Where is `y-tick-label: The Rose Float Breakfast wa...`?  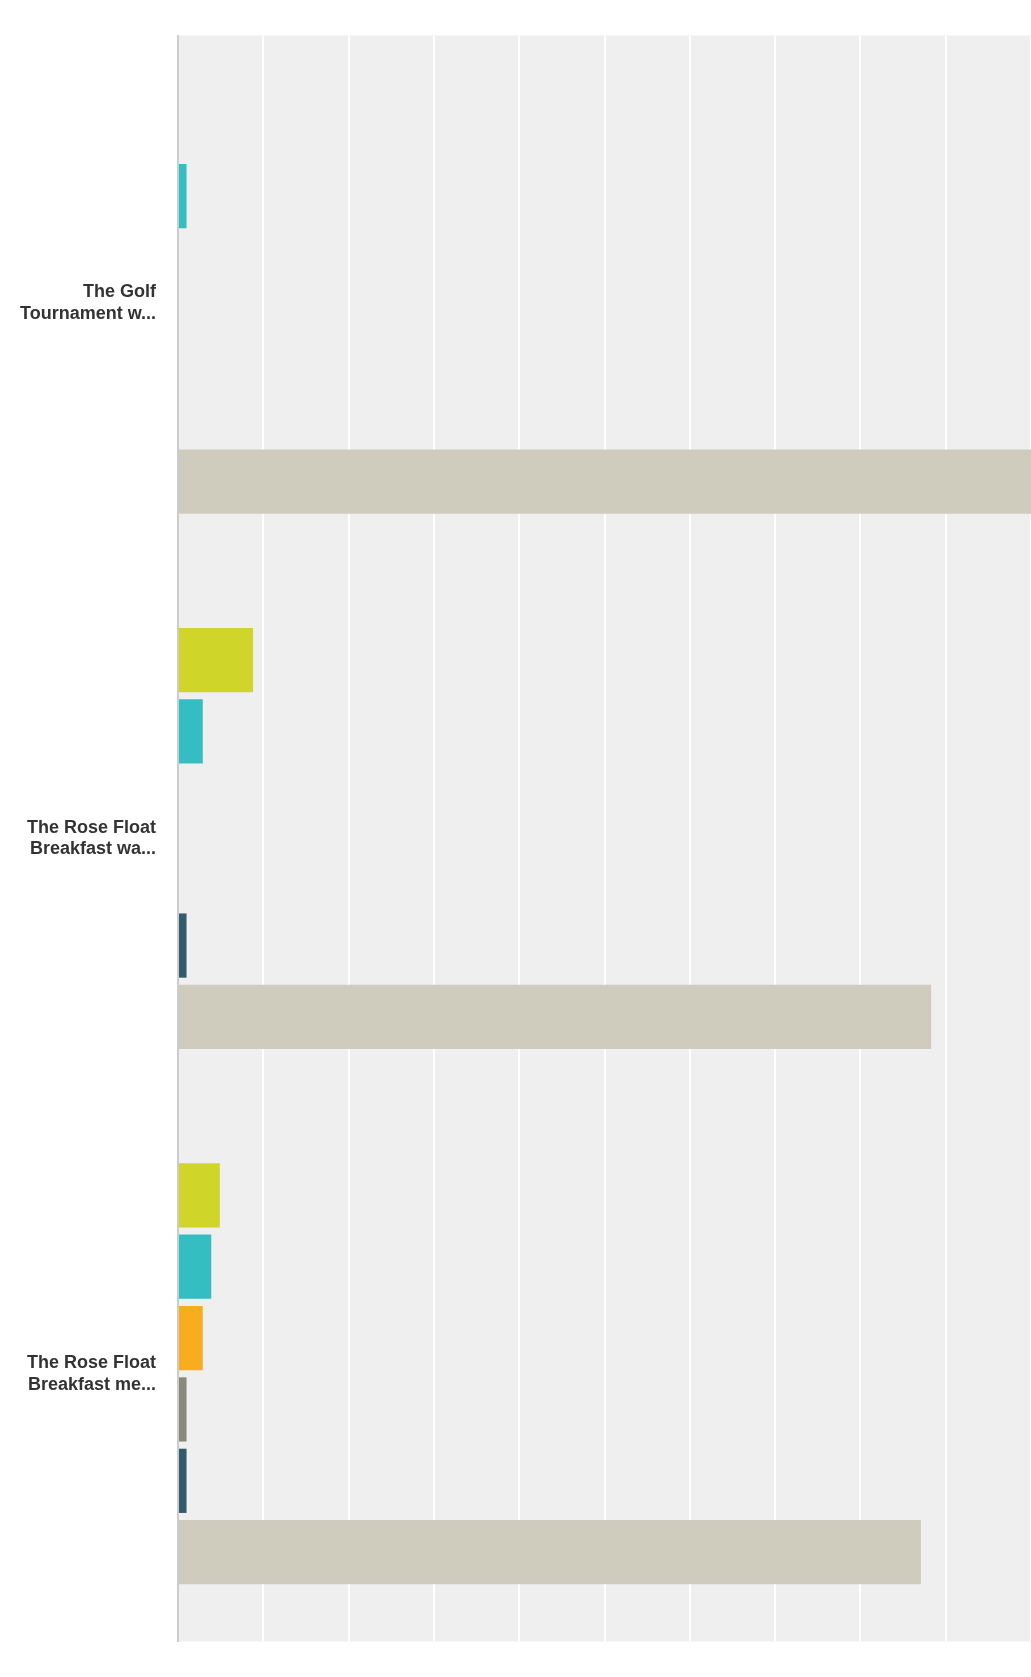
y-tick-label: The Rose Float Breakfast wa... is located at coordinates (91, 837).